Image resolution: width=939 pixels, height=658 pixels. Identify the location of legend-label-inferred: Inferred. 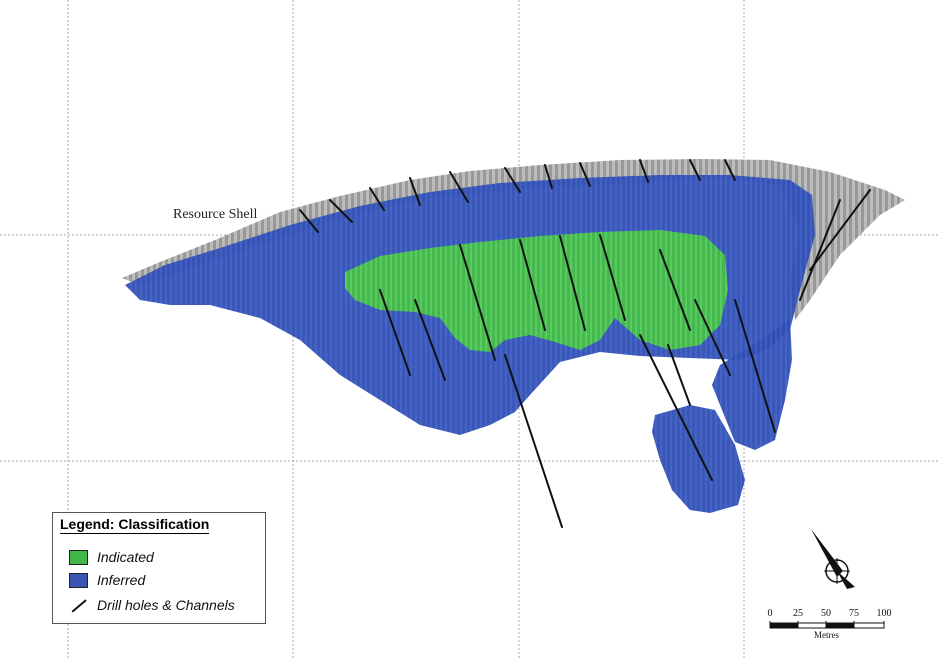
(121, 580).